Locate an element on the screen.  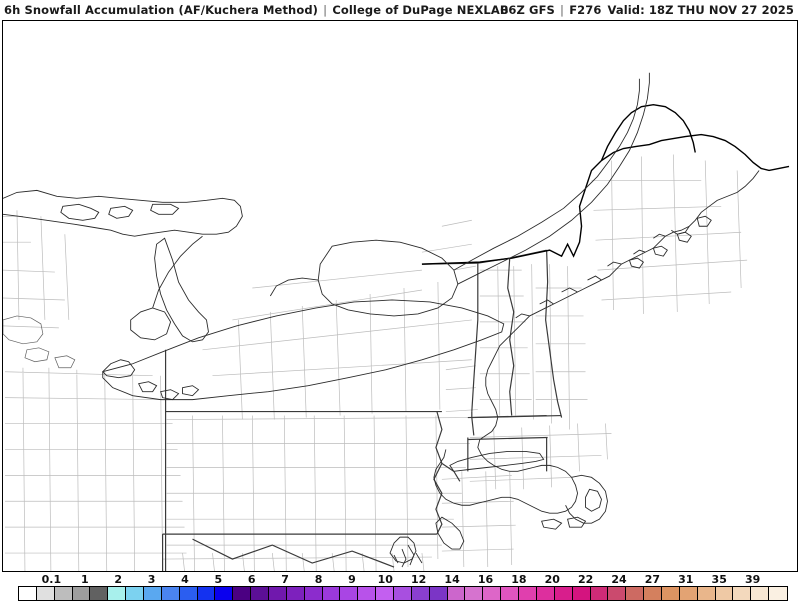
colorbar-tick-label: 0.1 is located at coordinates (51, 579).